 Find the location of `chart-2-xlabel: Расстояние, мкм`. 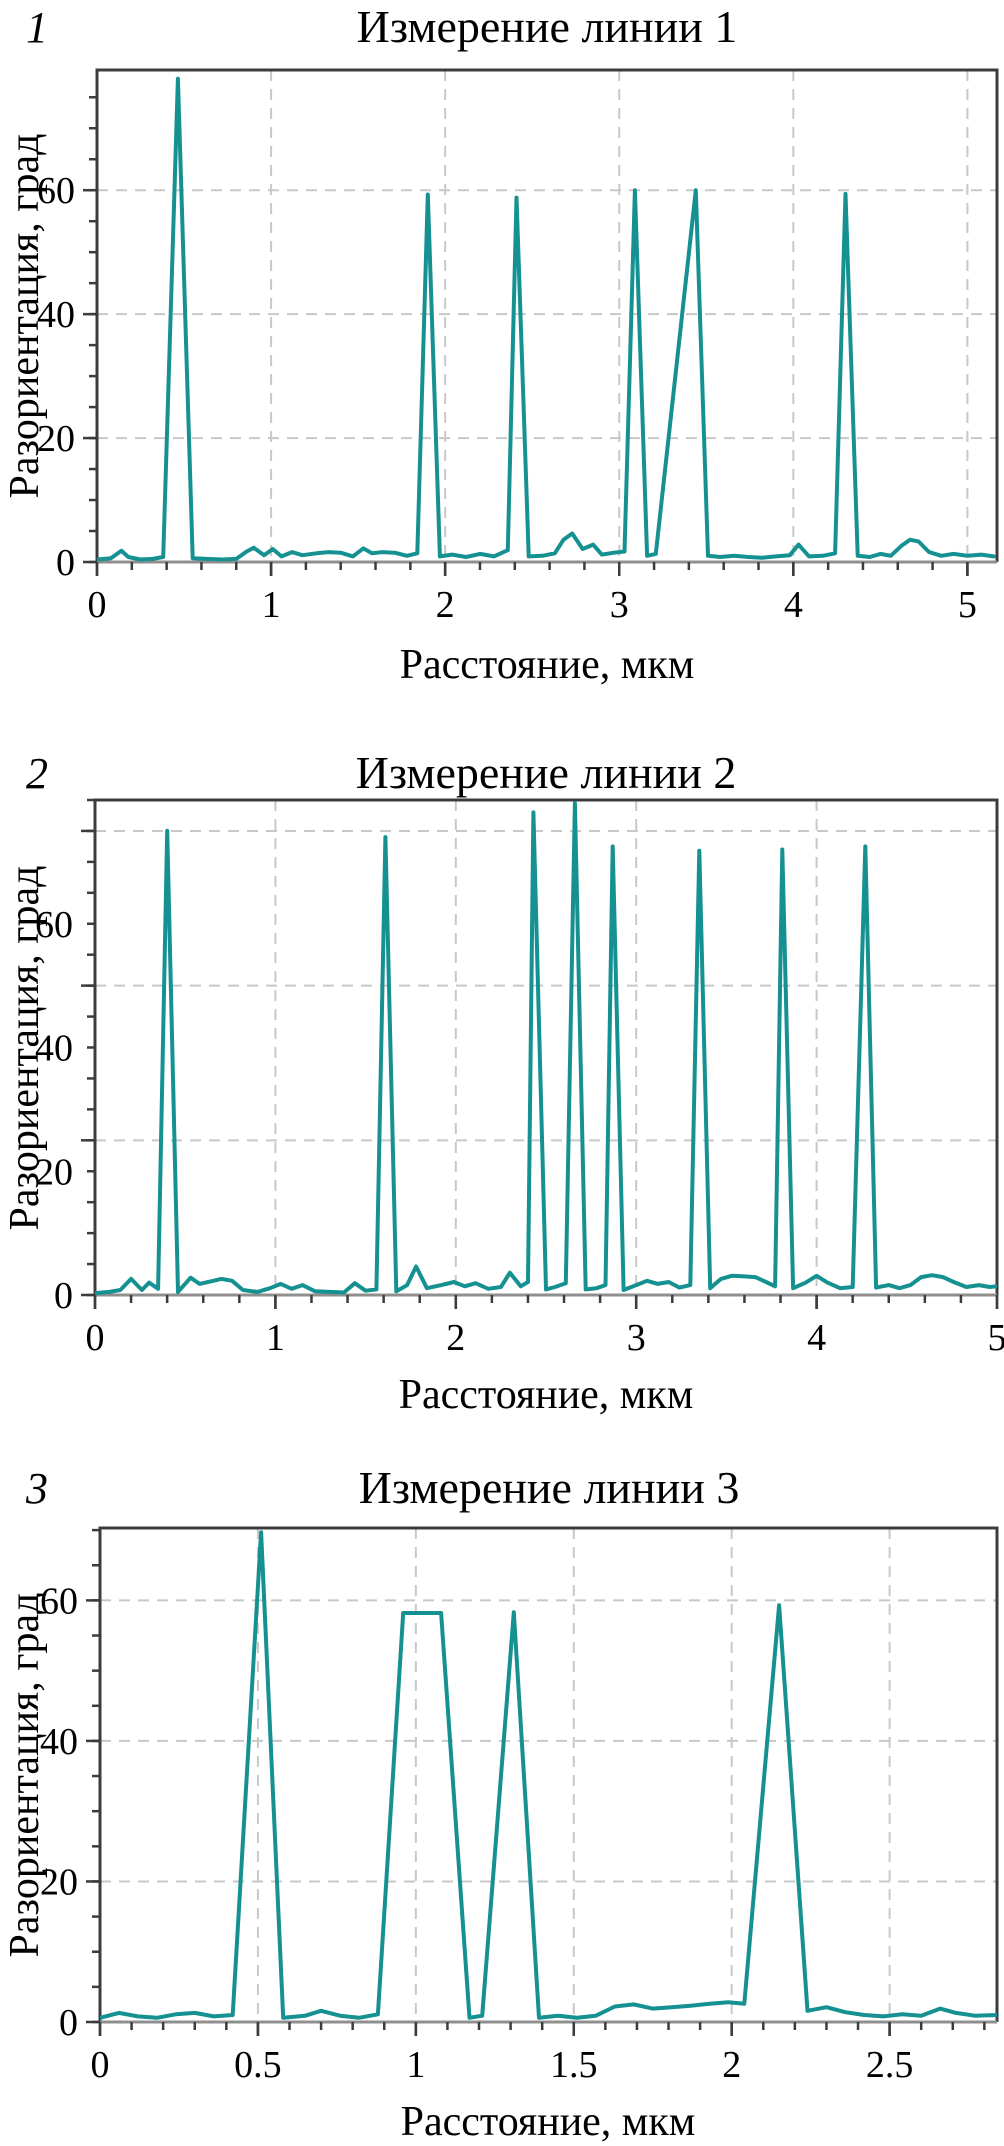

chart-2-xlabel: Расстояние, мкм is located at coordinates (546, 1395).